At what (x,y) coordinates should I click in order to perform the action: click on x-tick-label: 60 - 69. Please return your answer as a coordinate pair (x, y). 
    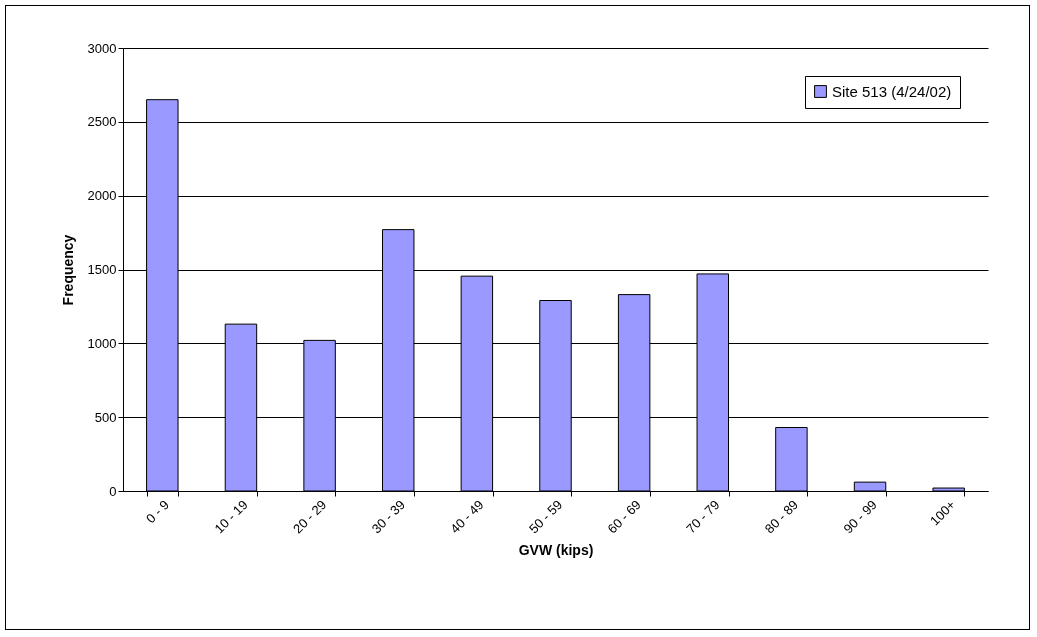
    Looking at the image, I should click on (624, 517).